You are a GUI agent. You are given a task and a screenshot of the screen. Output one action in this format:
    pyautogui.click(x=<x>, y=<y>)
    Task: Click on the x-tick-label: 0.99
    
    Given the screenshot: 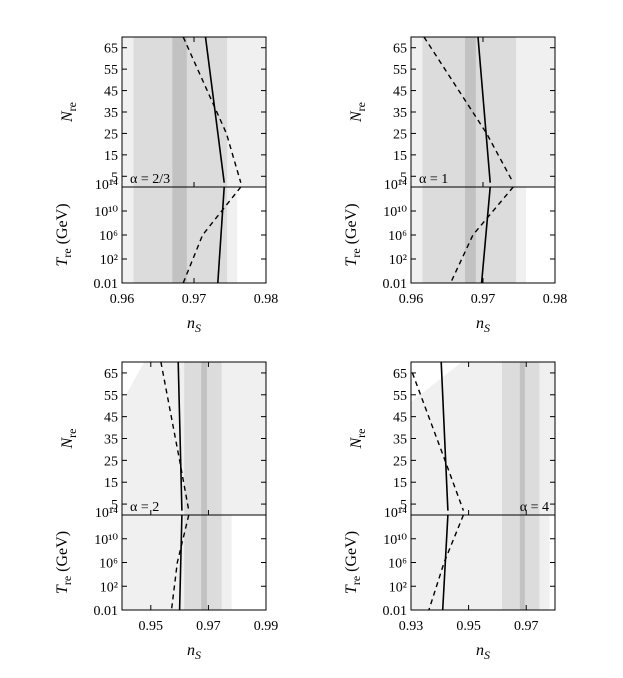 What is the action you would take?
    pyautogui.click(x=266, y=626)
    